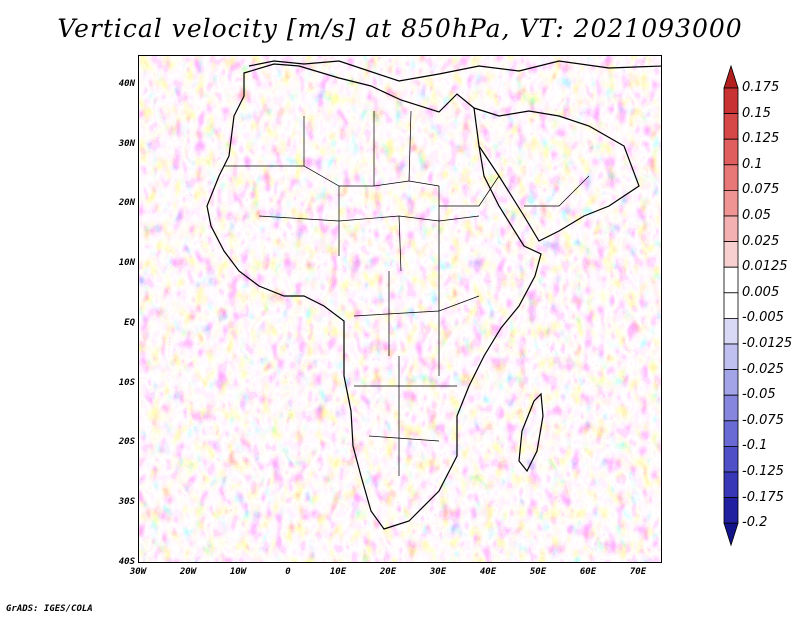  I want to click on lat-label: 40N, so click(126, 84).